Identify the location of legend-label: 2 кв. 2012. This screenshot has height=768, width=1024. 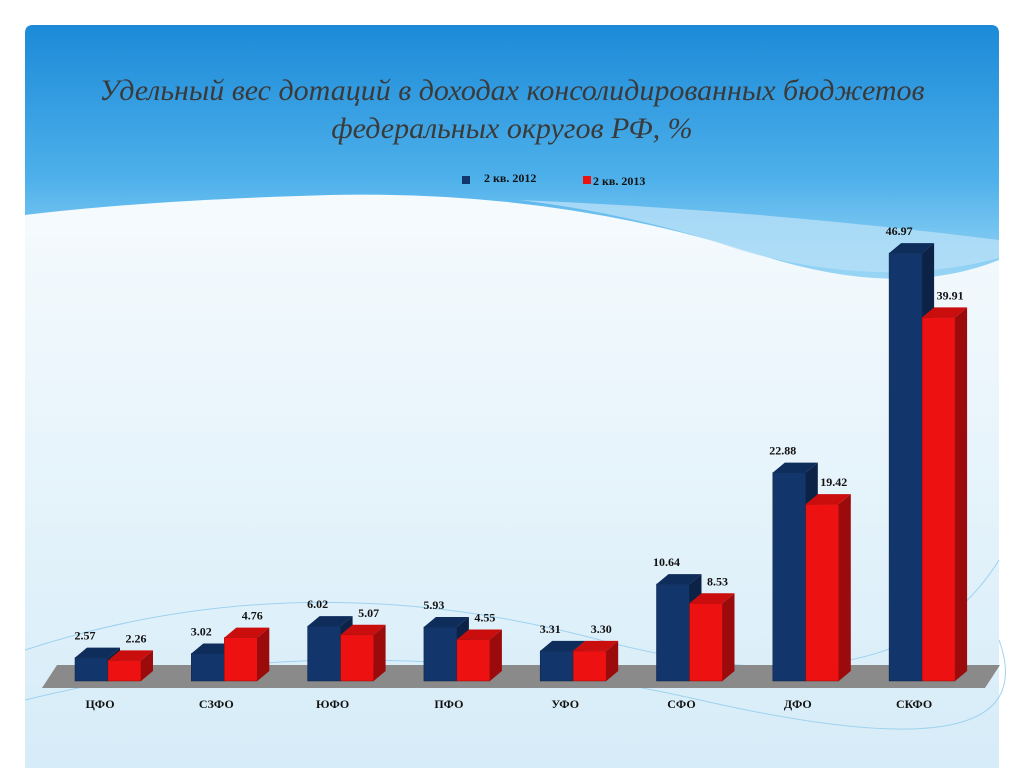
(510, 178).